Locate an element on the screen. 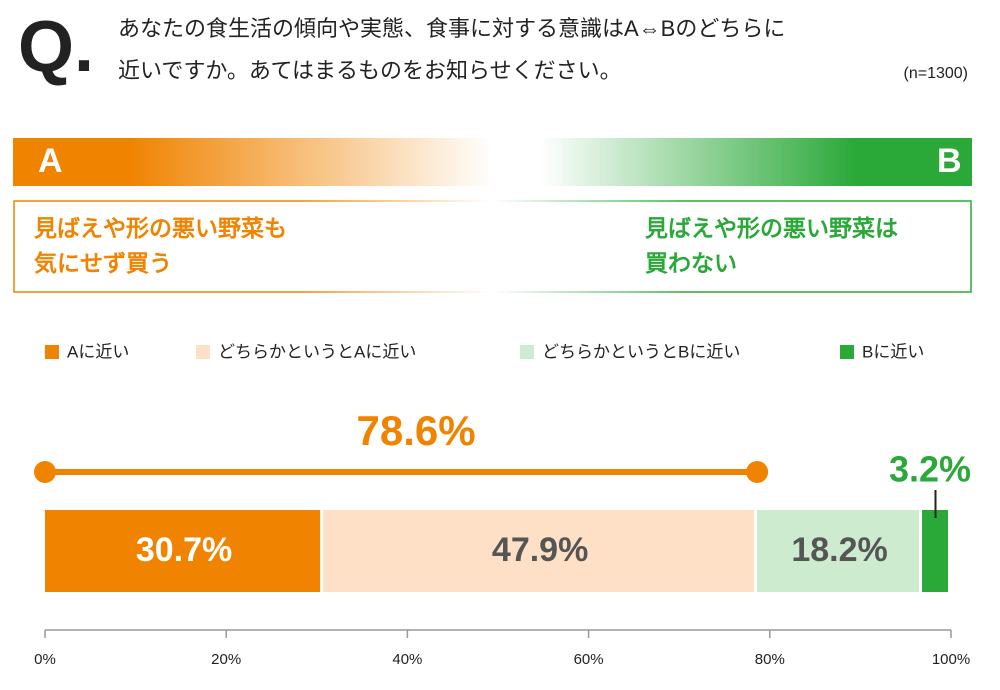 The height and width of the screenshot is (690, 1000). x-tick-label: 20% is located at coordinates (226, 659).